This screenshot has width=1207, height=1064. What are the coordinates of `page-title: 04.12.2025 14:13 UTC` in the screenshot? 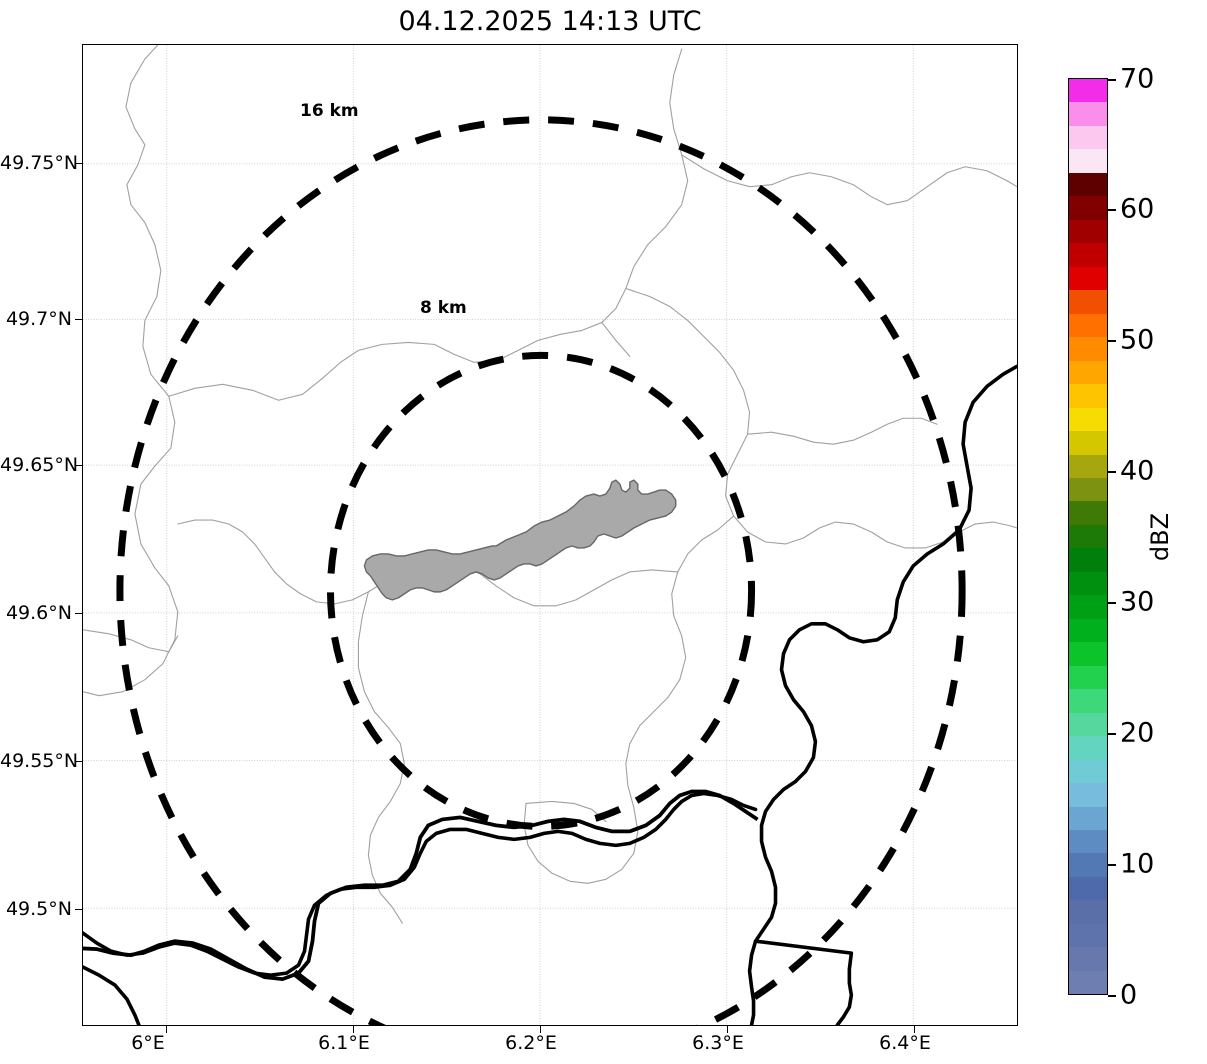 It's located at (550, 21).